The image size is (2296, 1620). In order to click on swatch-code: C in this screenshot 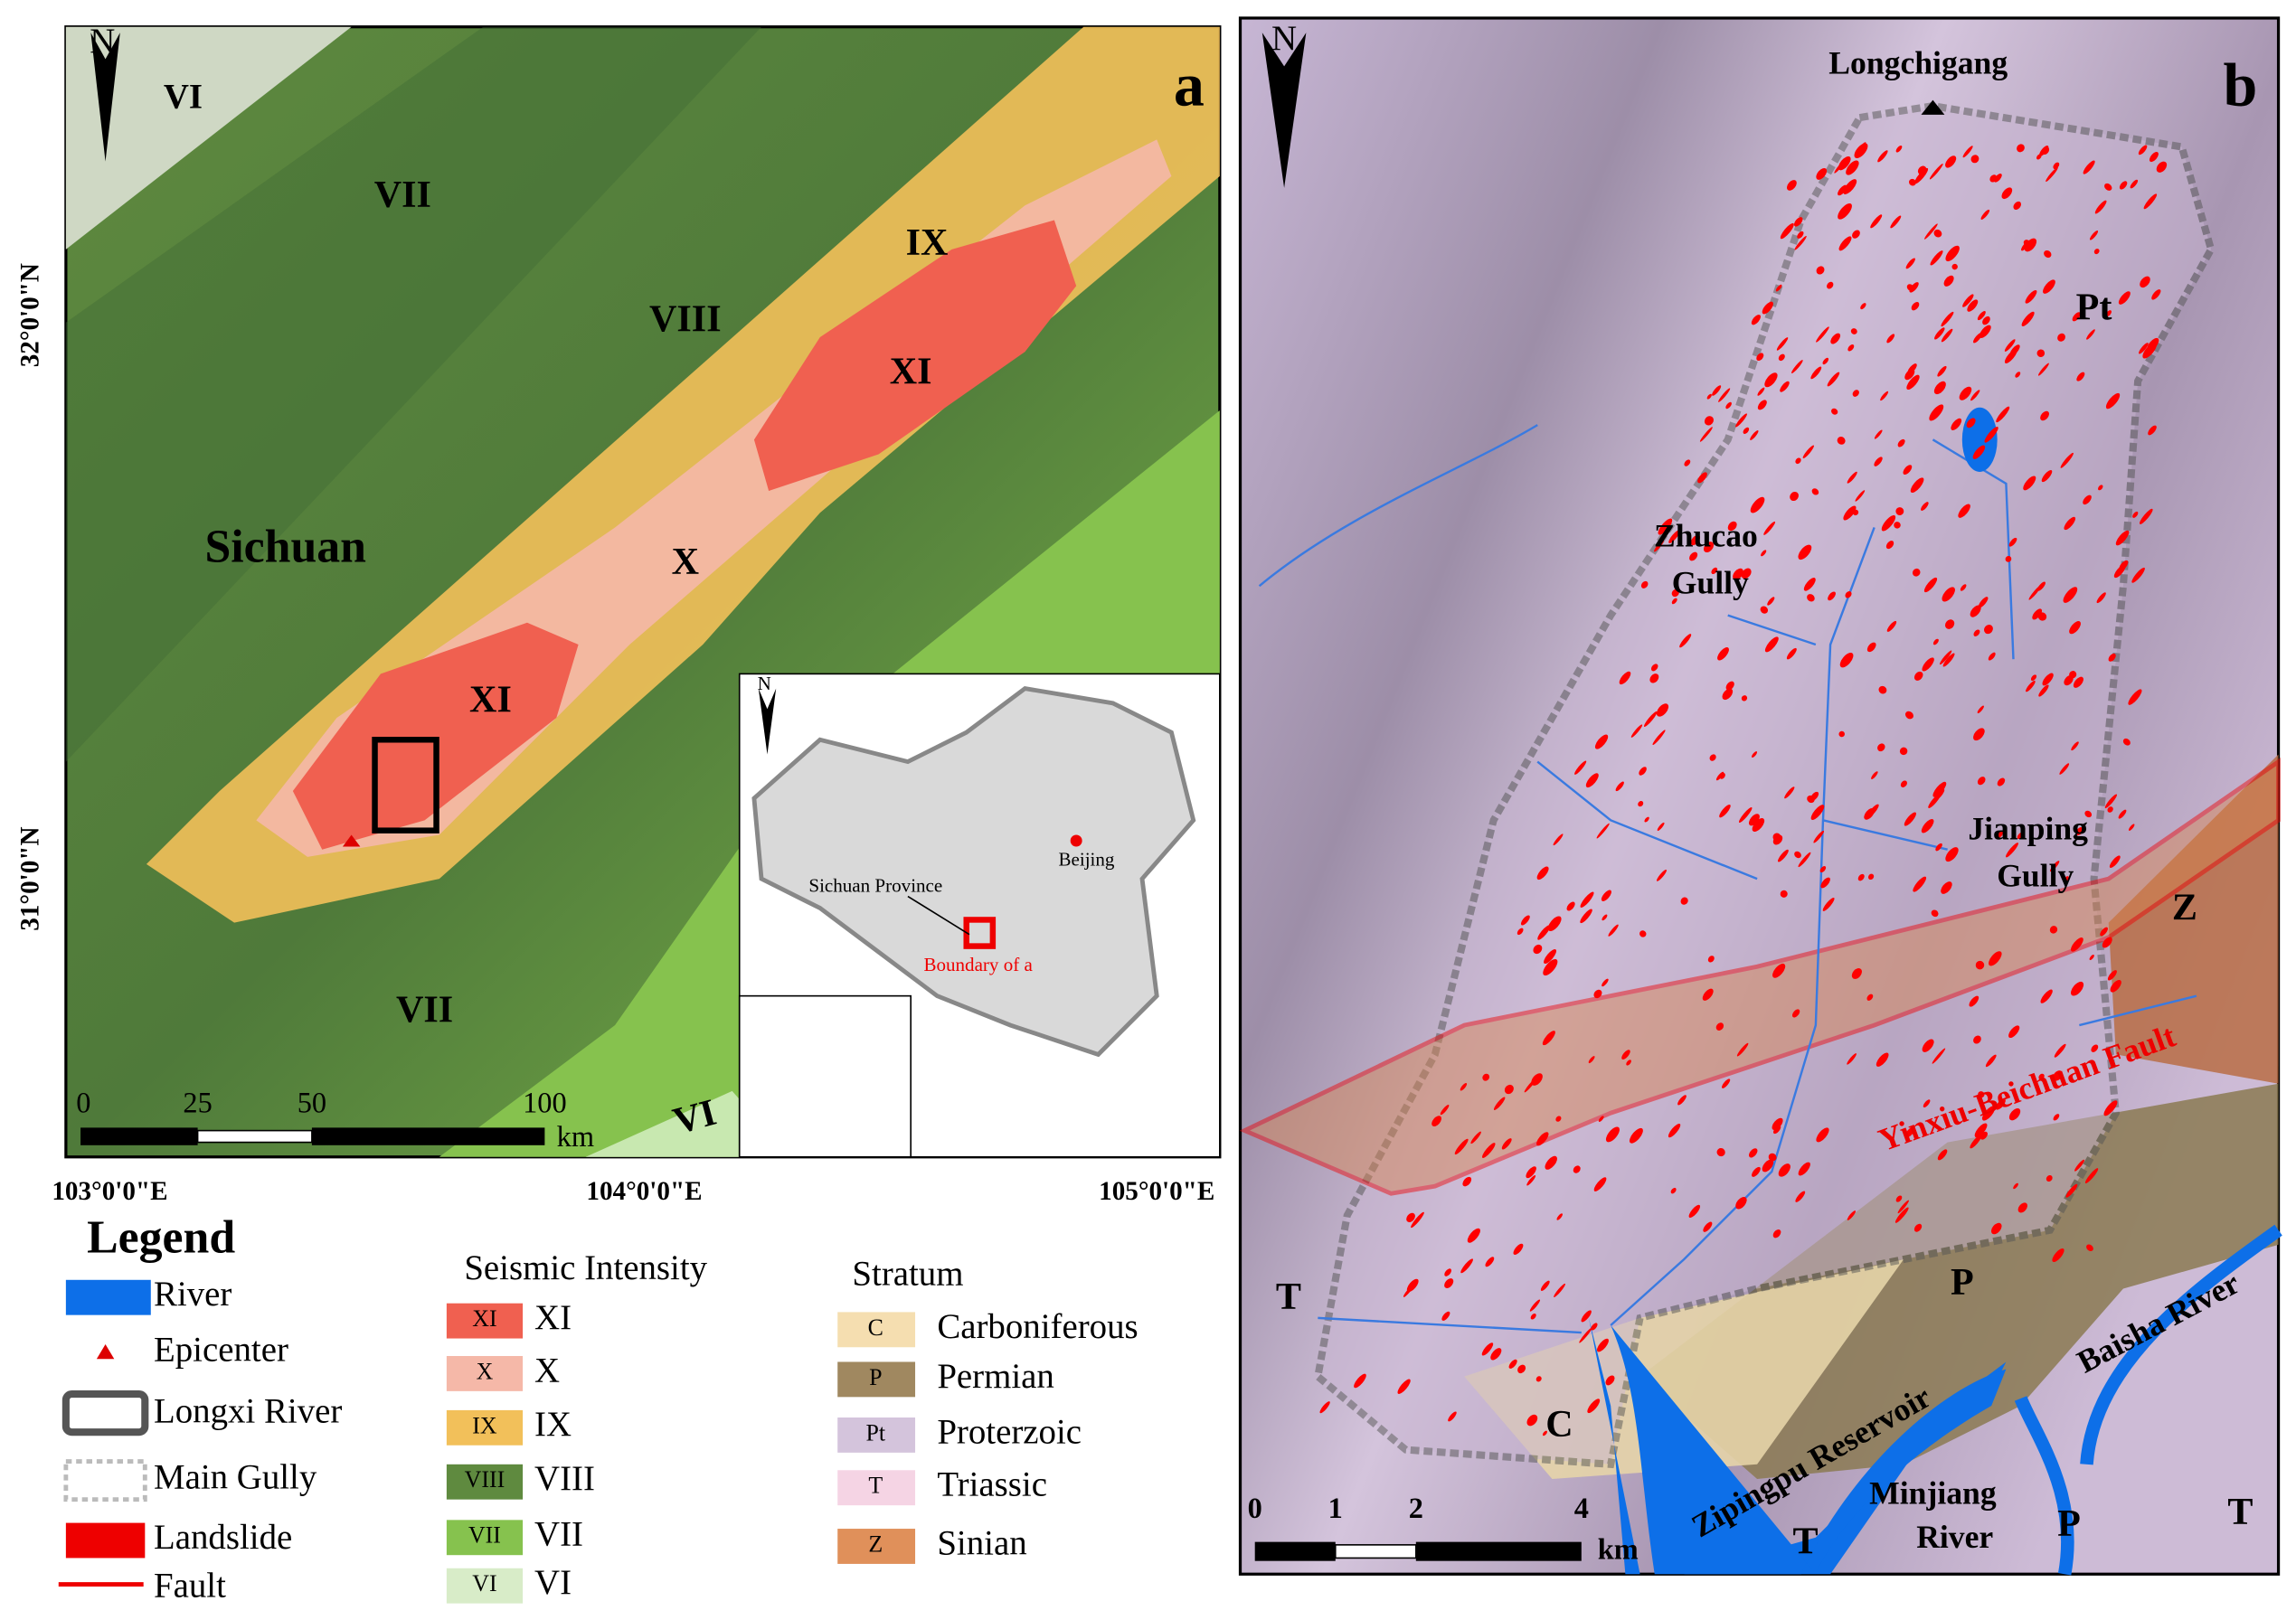, I will do `click(875, 1327)`.